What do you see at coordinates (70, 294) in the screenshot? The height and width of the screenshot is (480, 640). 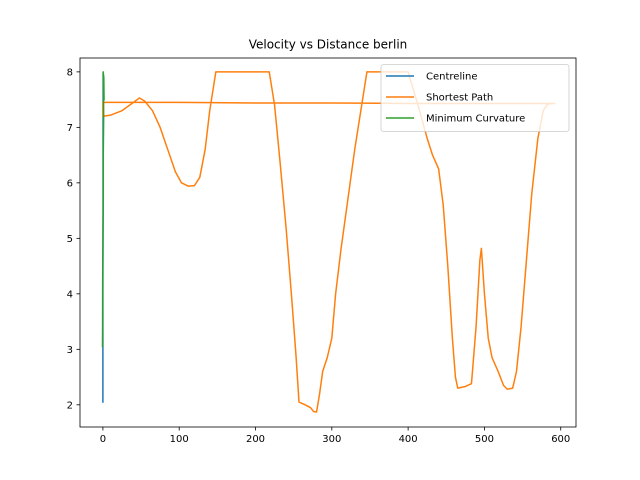 I see `y-tick-label: 4` at bounding box center [70, 294].